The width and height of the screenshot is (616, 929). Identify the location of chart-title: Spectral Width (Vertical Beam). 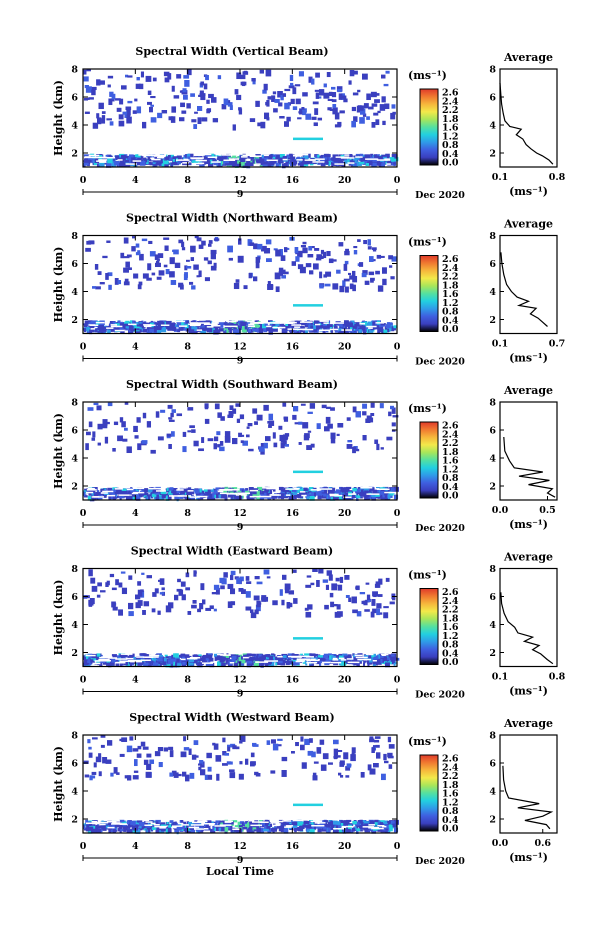
(231, 51).